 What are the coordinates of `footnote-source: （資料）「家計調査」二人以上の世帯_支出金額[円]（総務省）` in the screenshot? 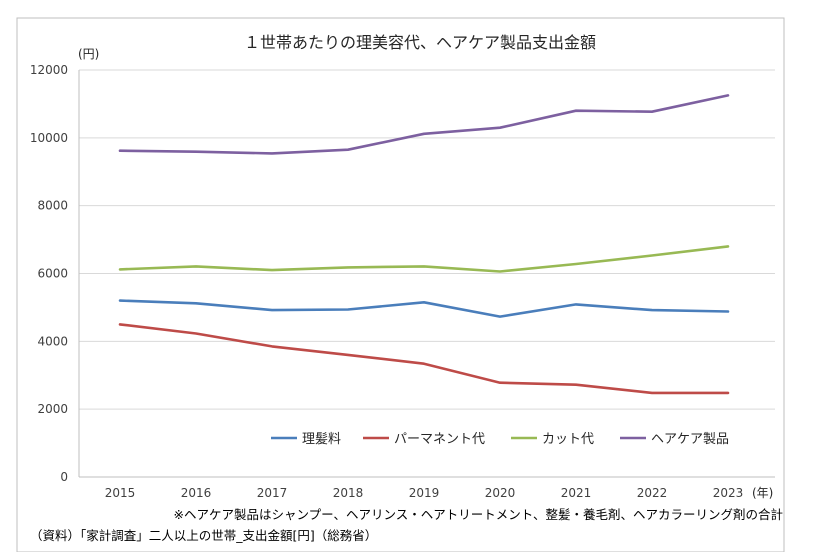 It's located at (203, 535).